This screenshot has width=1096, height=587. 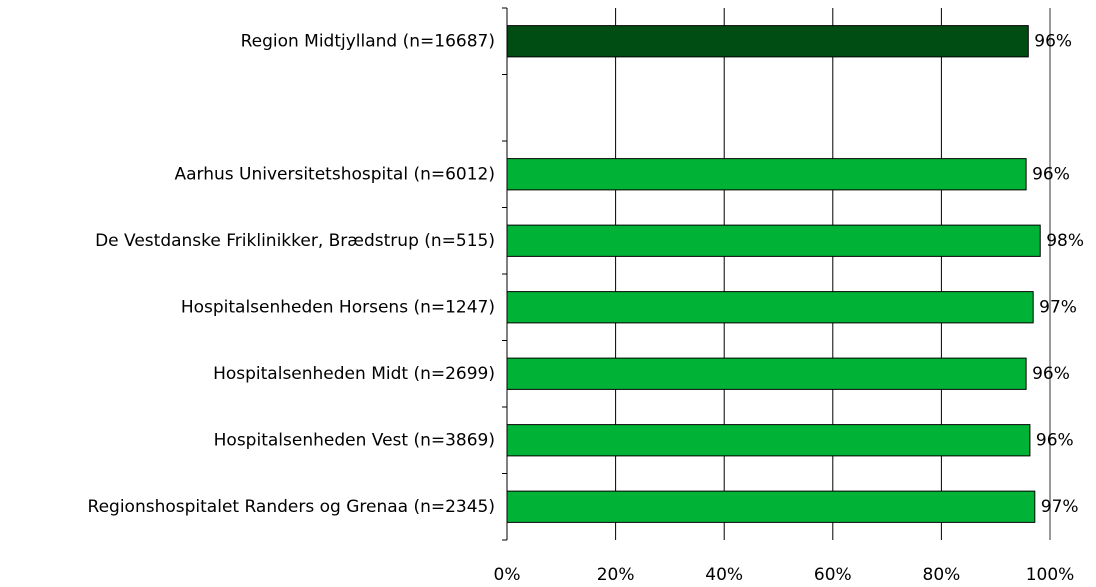 What do you see at coordinates (1065, 241) in the screenshot?
I see `value-label: 98%` at bounding box center [1065, 241].